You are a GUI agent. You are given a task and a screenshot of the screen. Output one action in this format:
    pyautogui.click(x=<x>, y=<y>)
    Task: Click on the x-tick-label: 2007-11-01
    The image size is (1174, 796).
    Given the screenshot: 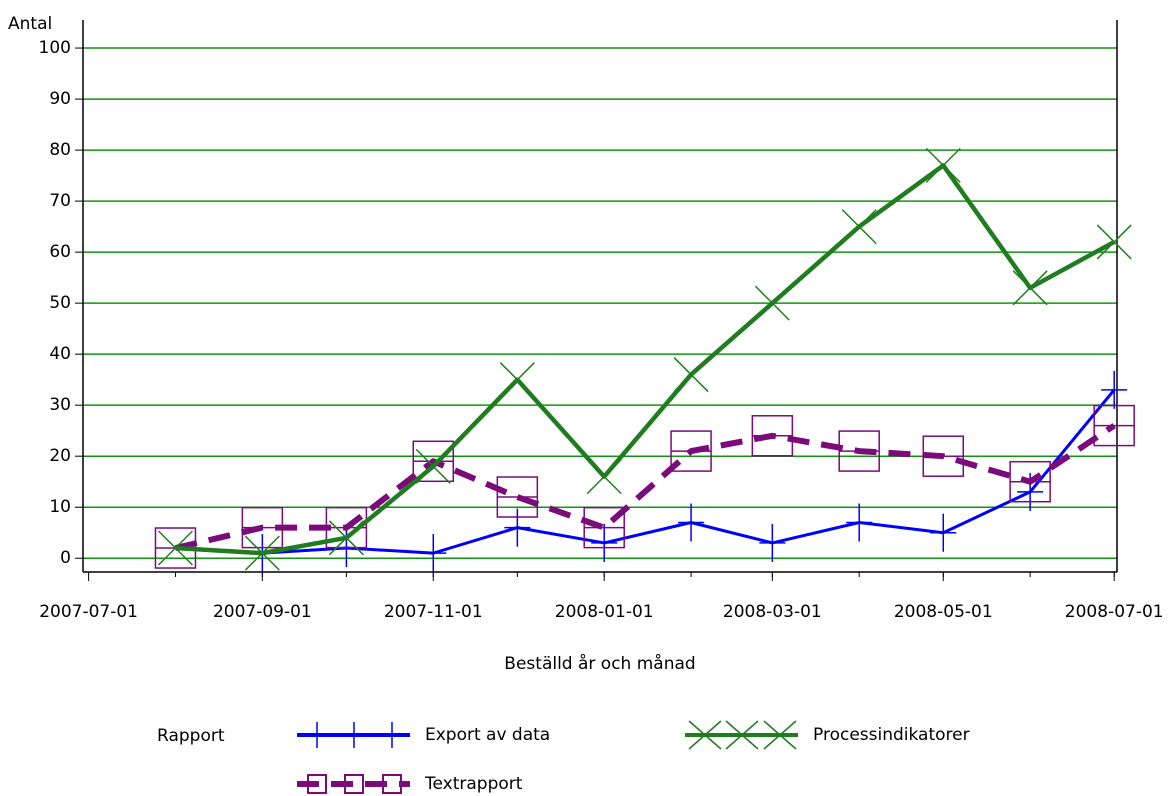 What is the action you would take?
    pyautogui.click(x=433, y=612)
    